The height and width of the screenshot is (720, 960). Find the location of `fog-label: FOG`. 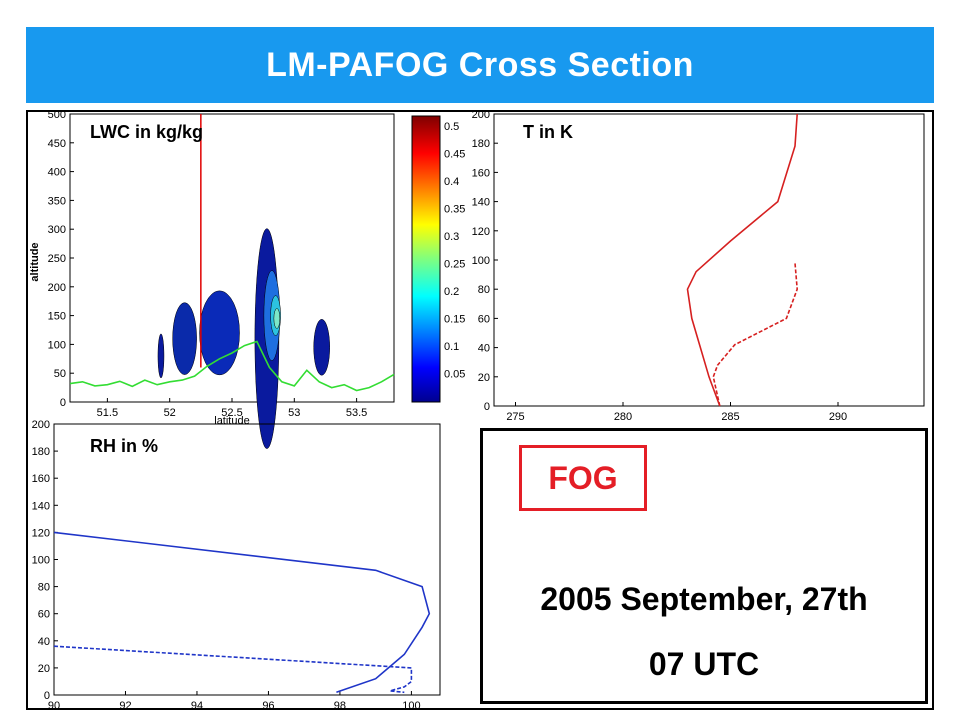

fog-label: FOG is located at coordinates (583, 477).